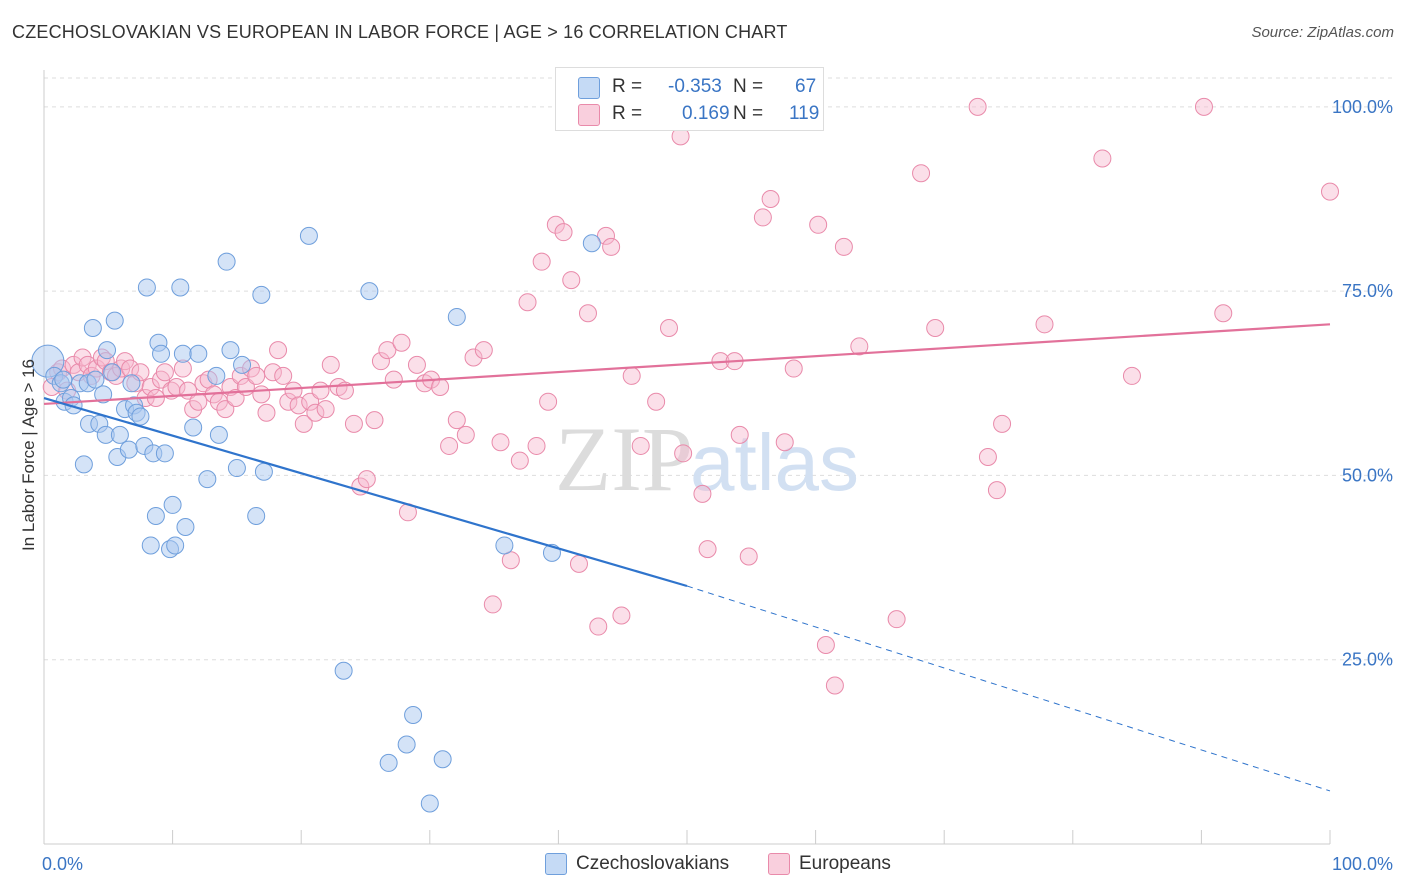  What do you see at coordinates (556, 864) in the screenshot?
I see `bottom-legend-swatch-blue` at bounding box center [556, 864].